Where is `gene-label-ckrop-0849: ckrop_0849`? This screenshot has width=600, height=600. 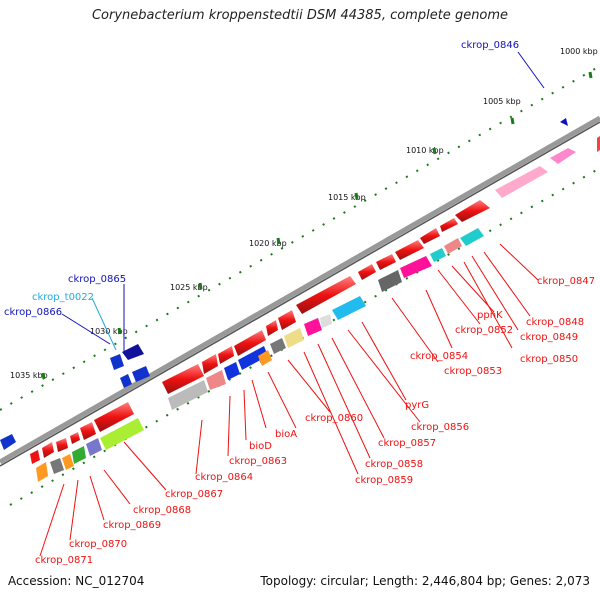 gene-label-ckrop-0849: ckrop_0849 is located at coordinates (549, 337).